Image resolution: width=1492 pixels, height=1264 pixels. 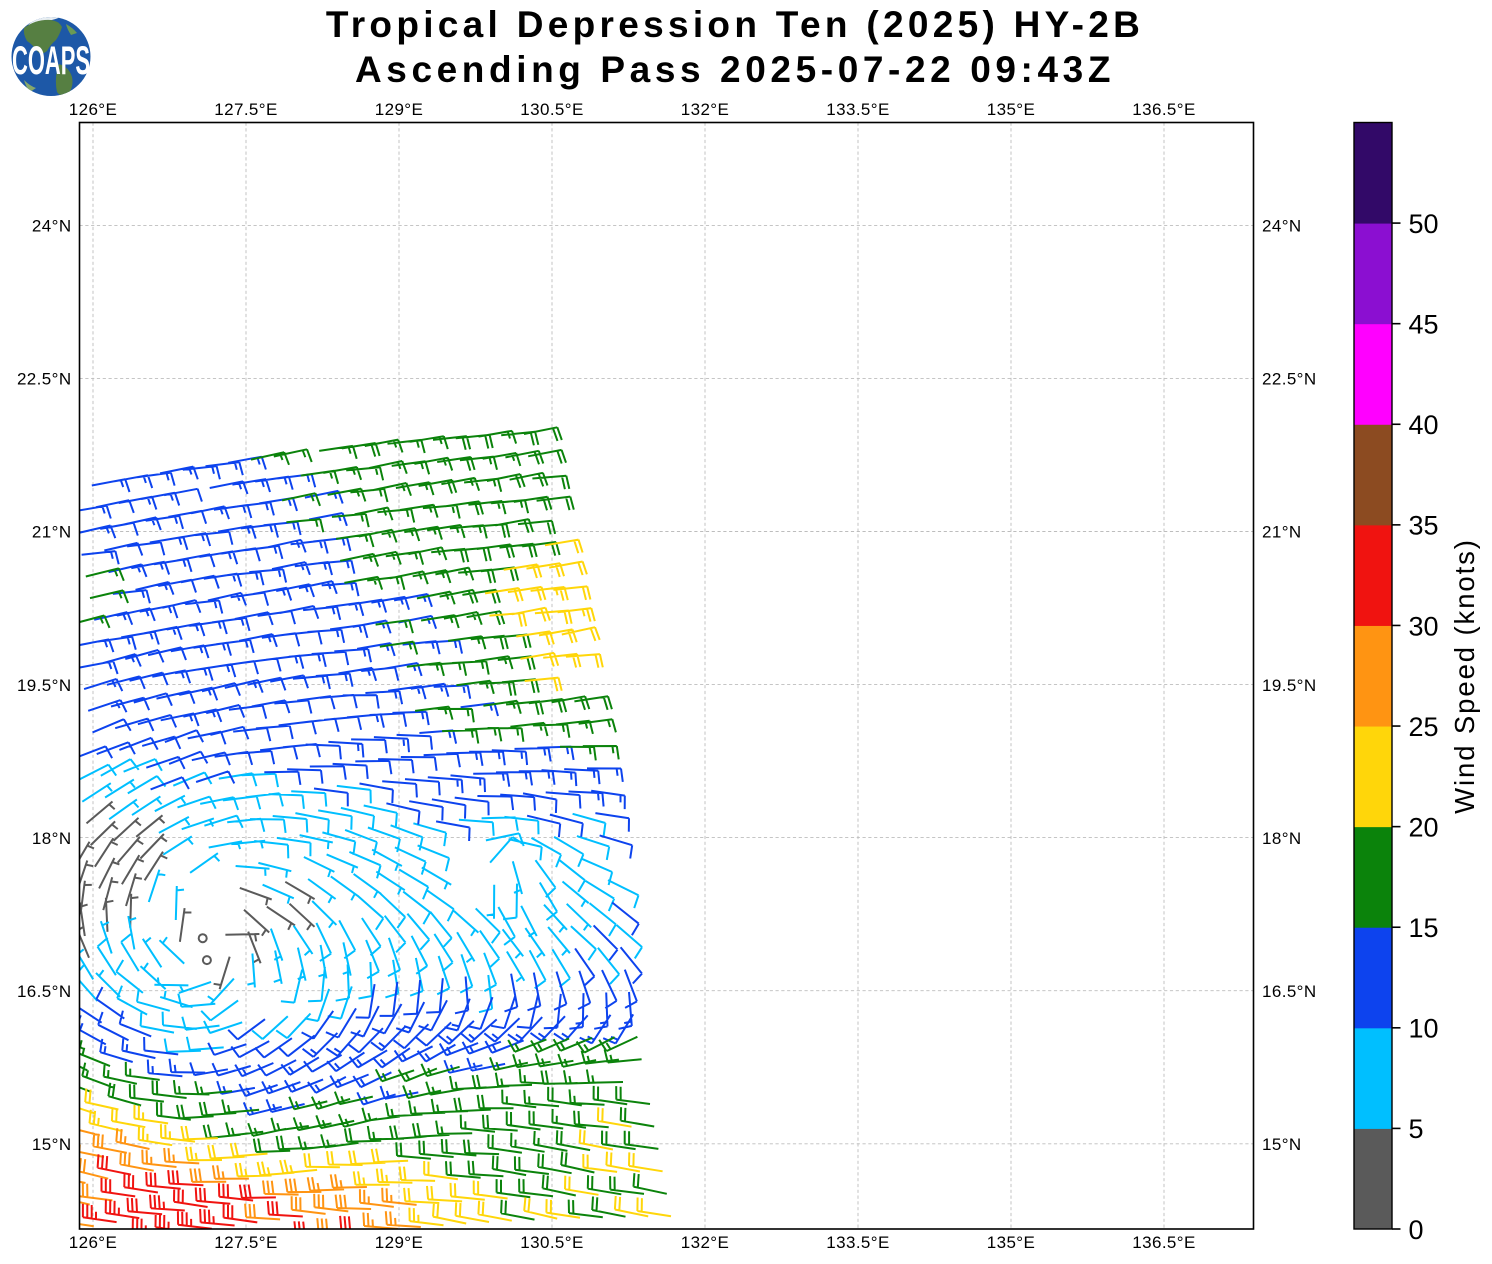 What do you see at coordinates (1464, 676) in the screenshot?
I see `svg-text: Wind Speed (knots)` at bounding box center [1464, 676].